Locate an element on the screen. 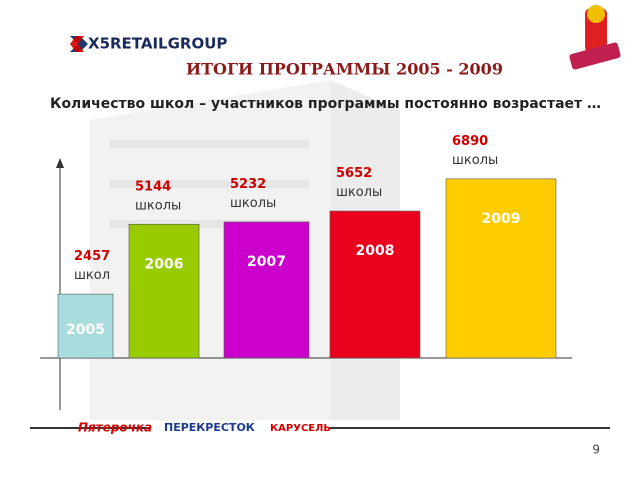  category-label: 2005 is located at coordinates (85, 330).